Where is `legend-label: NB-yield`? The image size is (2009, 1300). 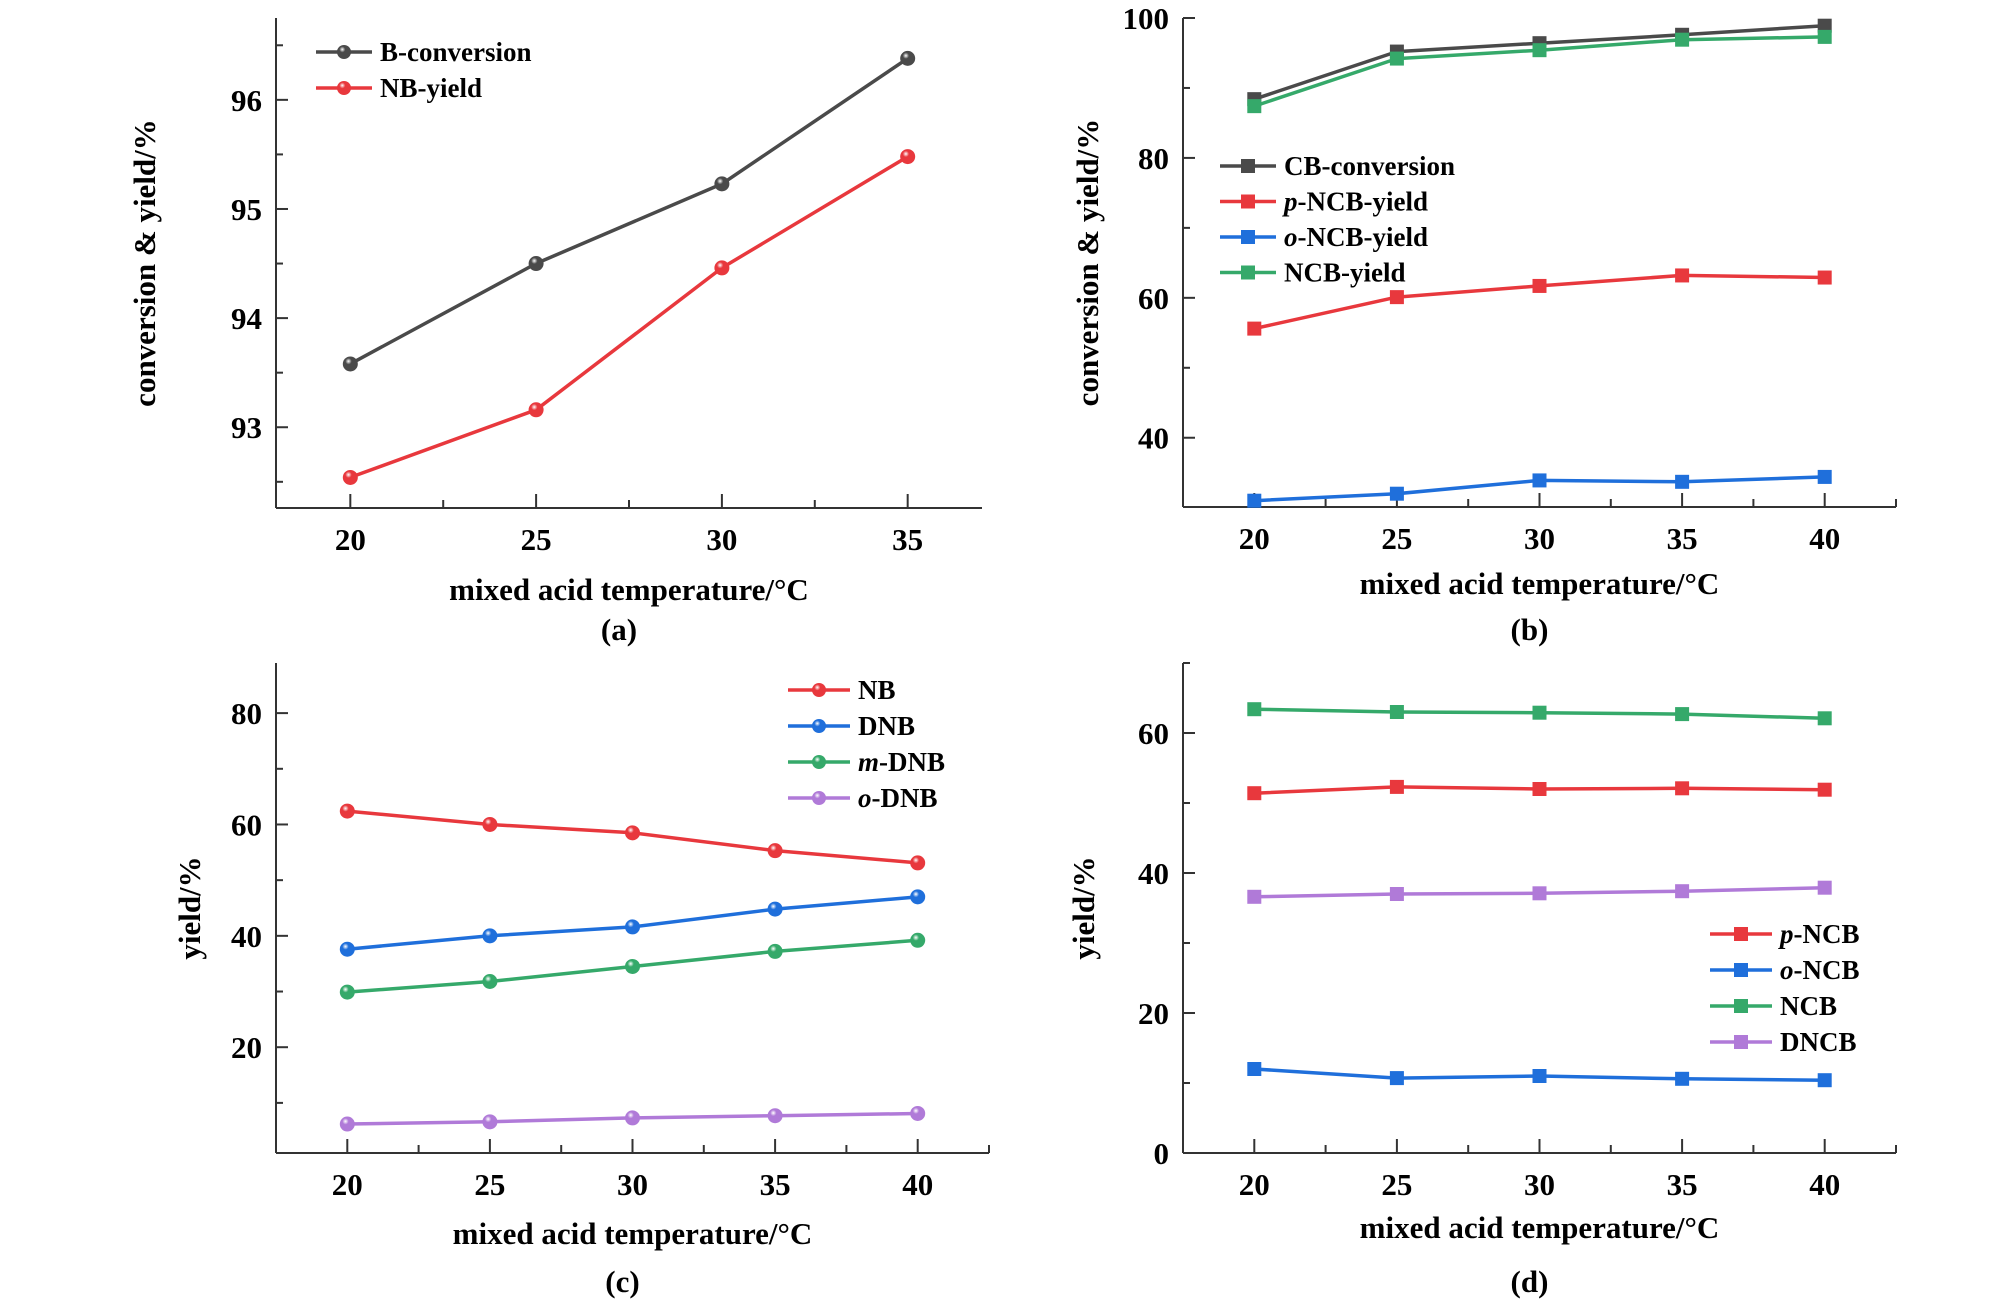 legend-label: NB-yield is located at coordinates (431, 88).